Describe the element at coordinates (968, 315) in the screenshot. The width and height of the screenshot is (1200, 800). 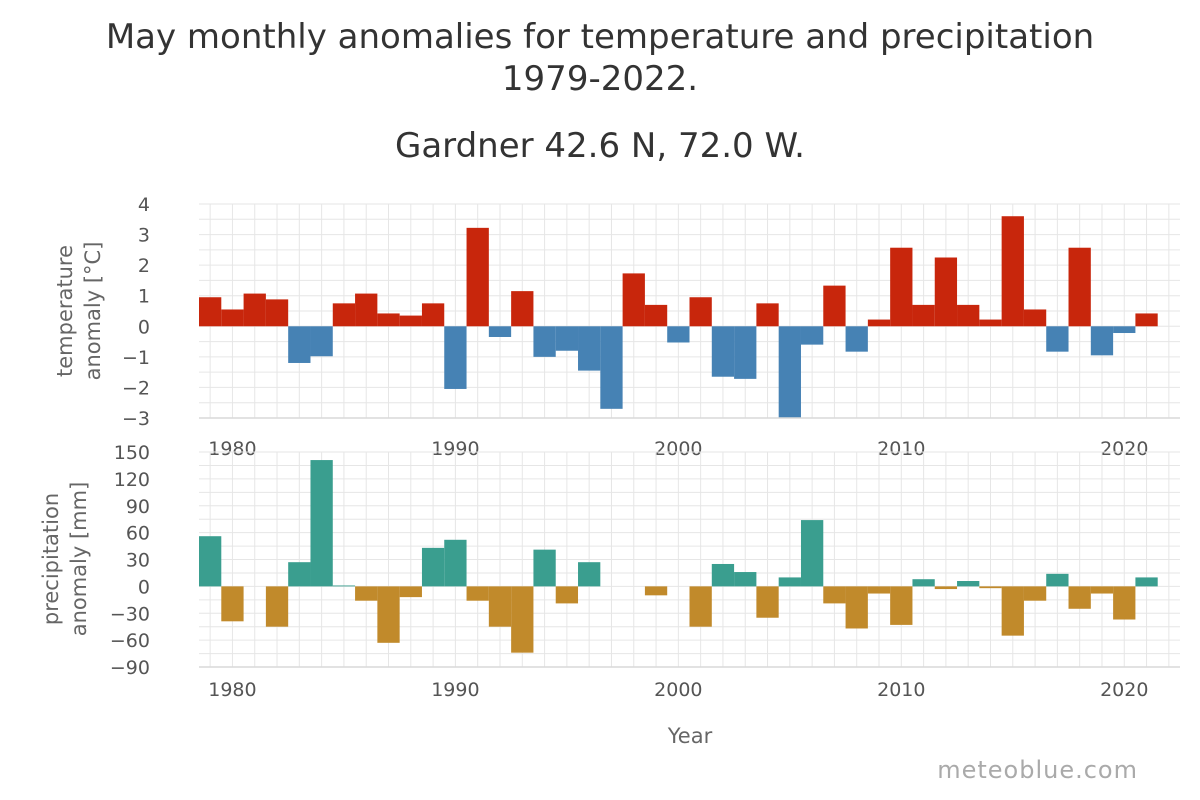
I see `temp-bar-2013` at that location.